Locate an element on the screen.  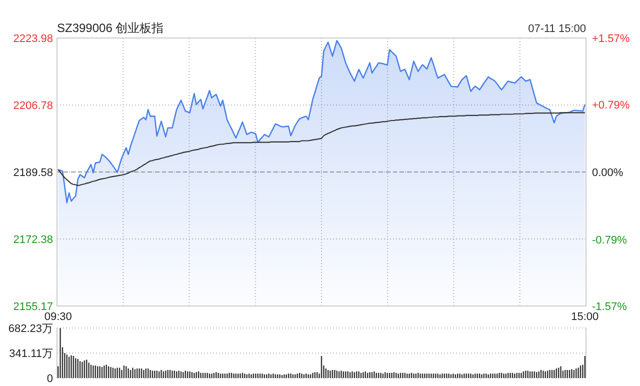
y-tick-label: 341.11万 is located at coordinates (31, 354).